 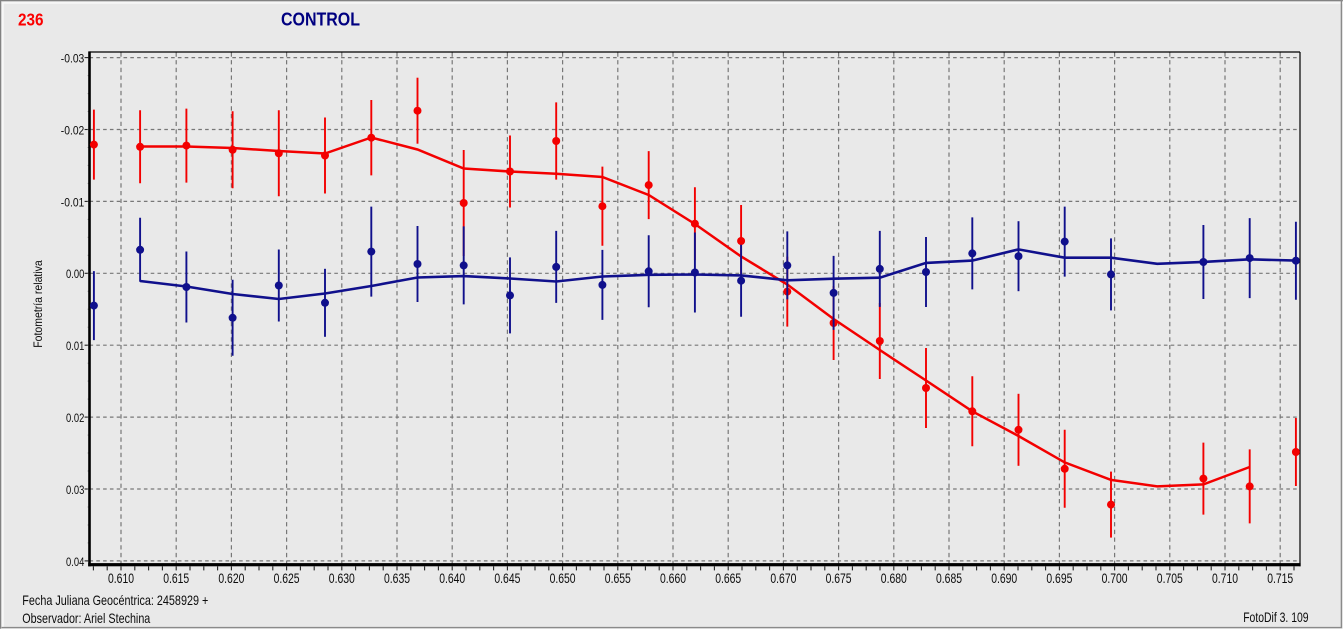 What do you see at coordinates (452, 578) in the screenshot?
I see `svg-text: 0.640` at bounding box center [452, 578].